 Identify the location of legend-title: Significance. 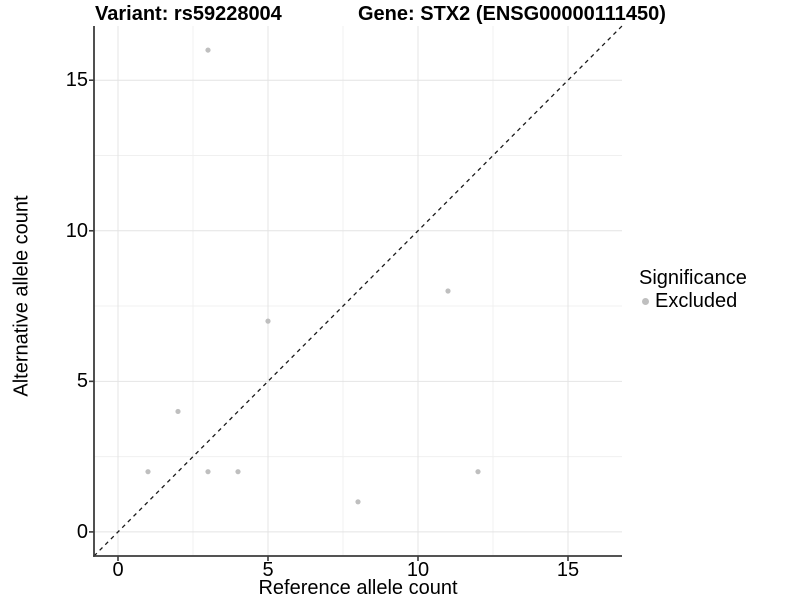
(693, 278).